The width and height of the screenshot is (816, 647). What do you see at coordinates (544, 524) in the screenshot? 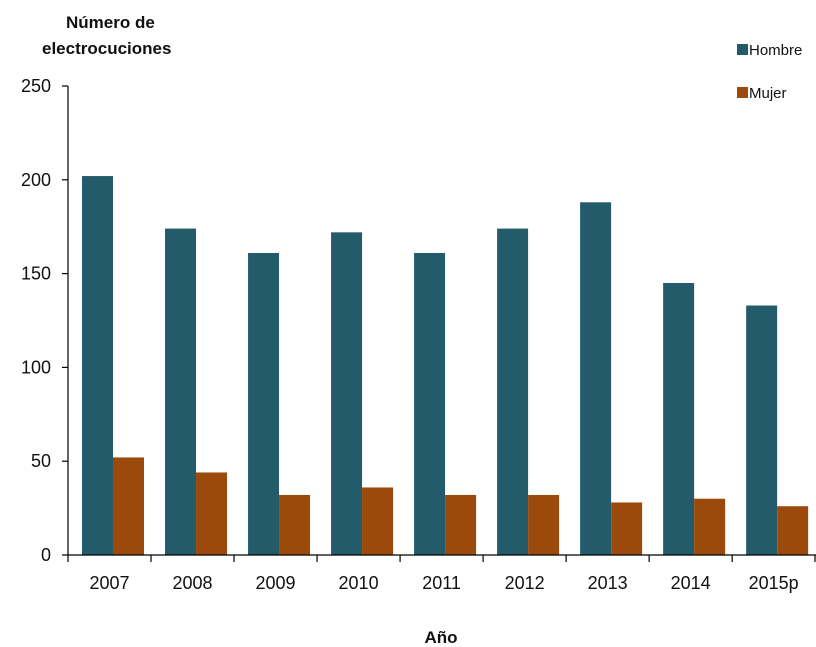
I see `bar-mujer-2012` at bounding box center [544, 524].